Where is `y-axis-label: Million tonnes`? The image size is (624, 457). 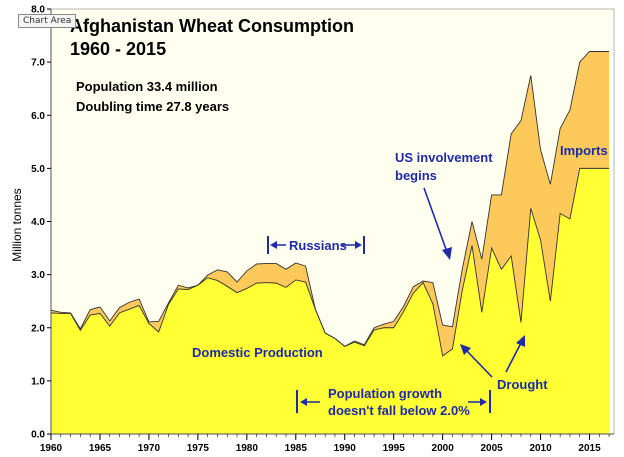 y-axis-label: Million tonnes is located at coordinates (17, 224).